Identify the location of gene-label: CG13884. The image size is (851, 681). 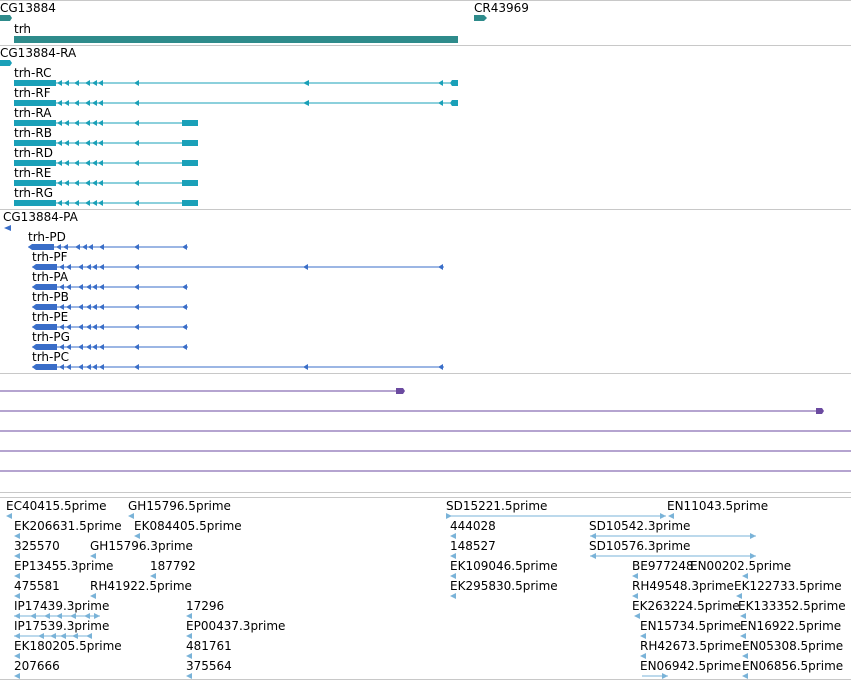
(28, 8).